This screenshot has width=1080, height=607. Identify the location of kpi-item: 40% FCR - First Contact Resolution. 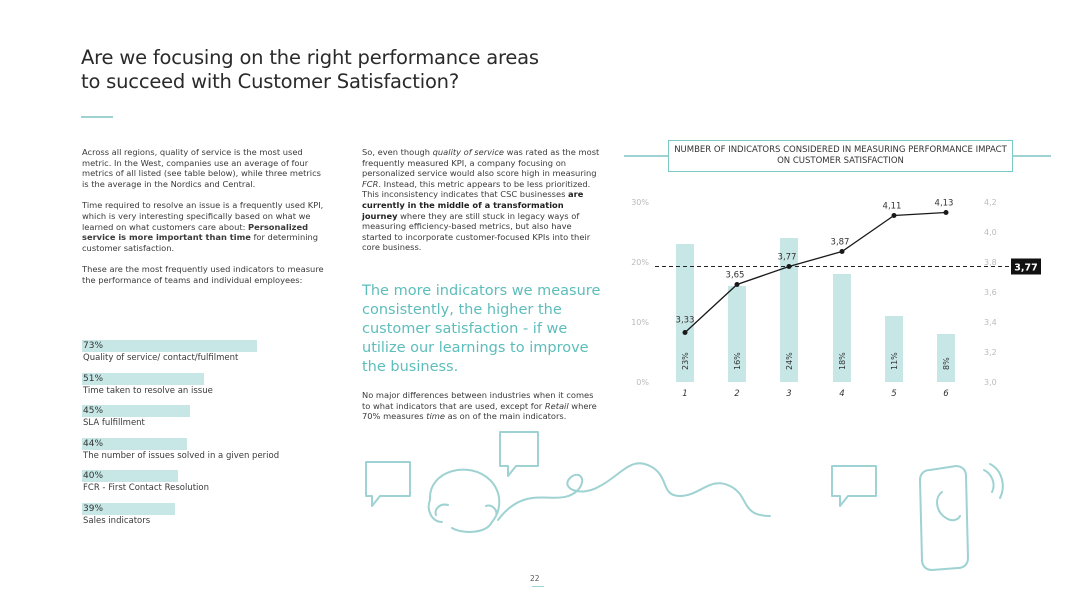
(207, 486).